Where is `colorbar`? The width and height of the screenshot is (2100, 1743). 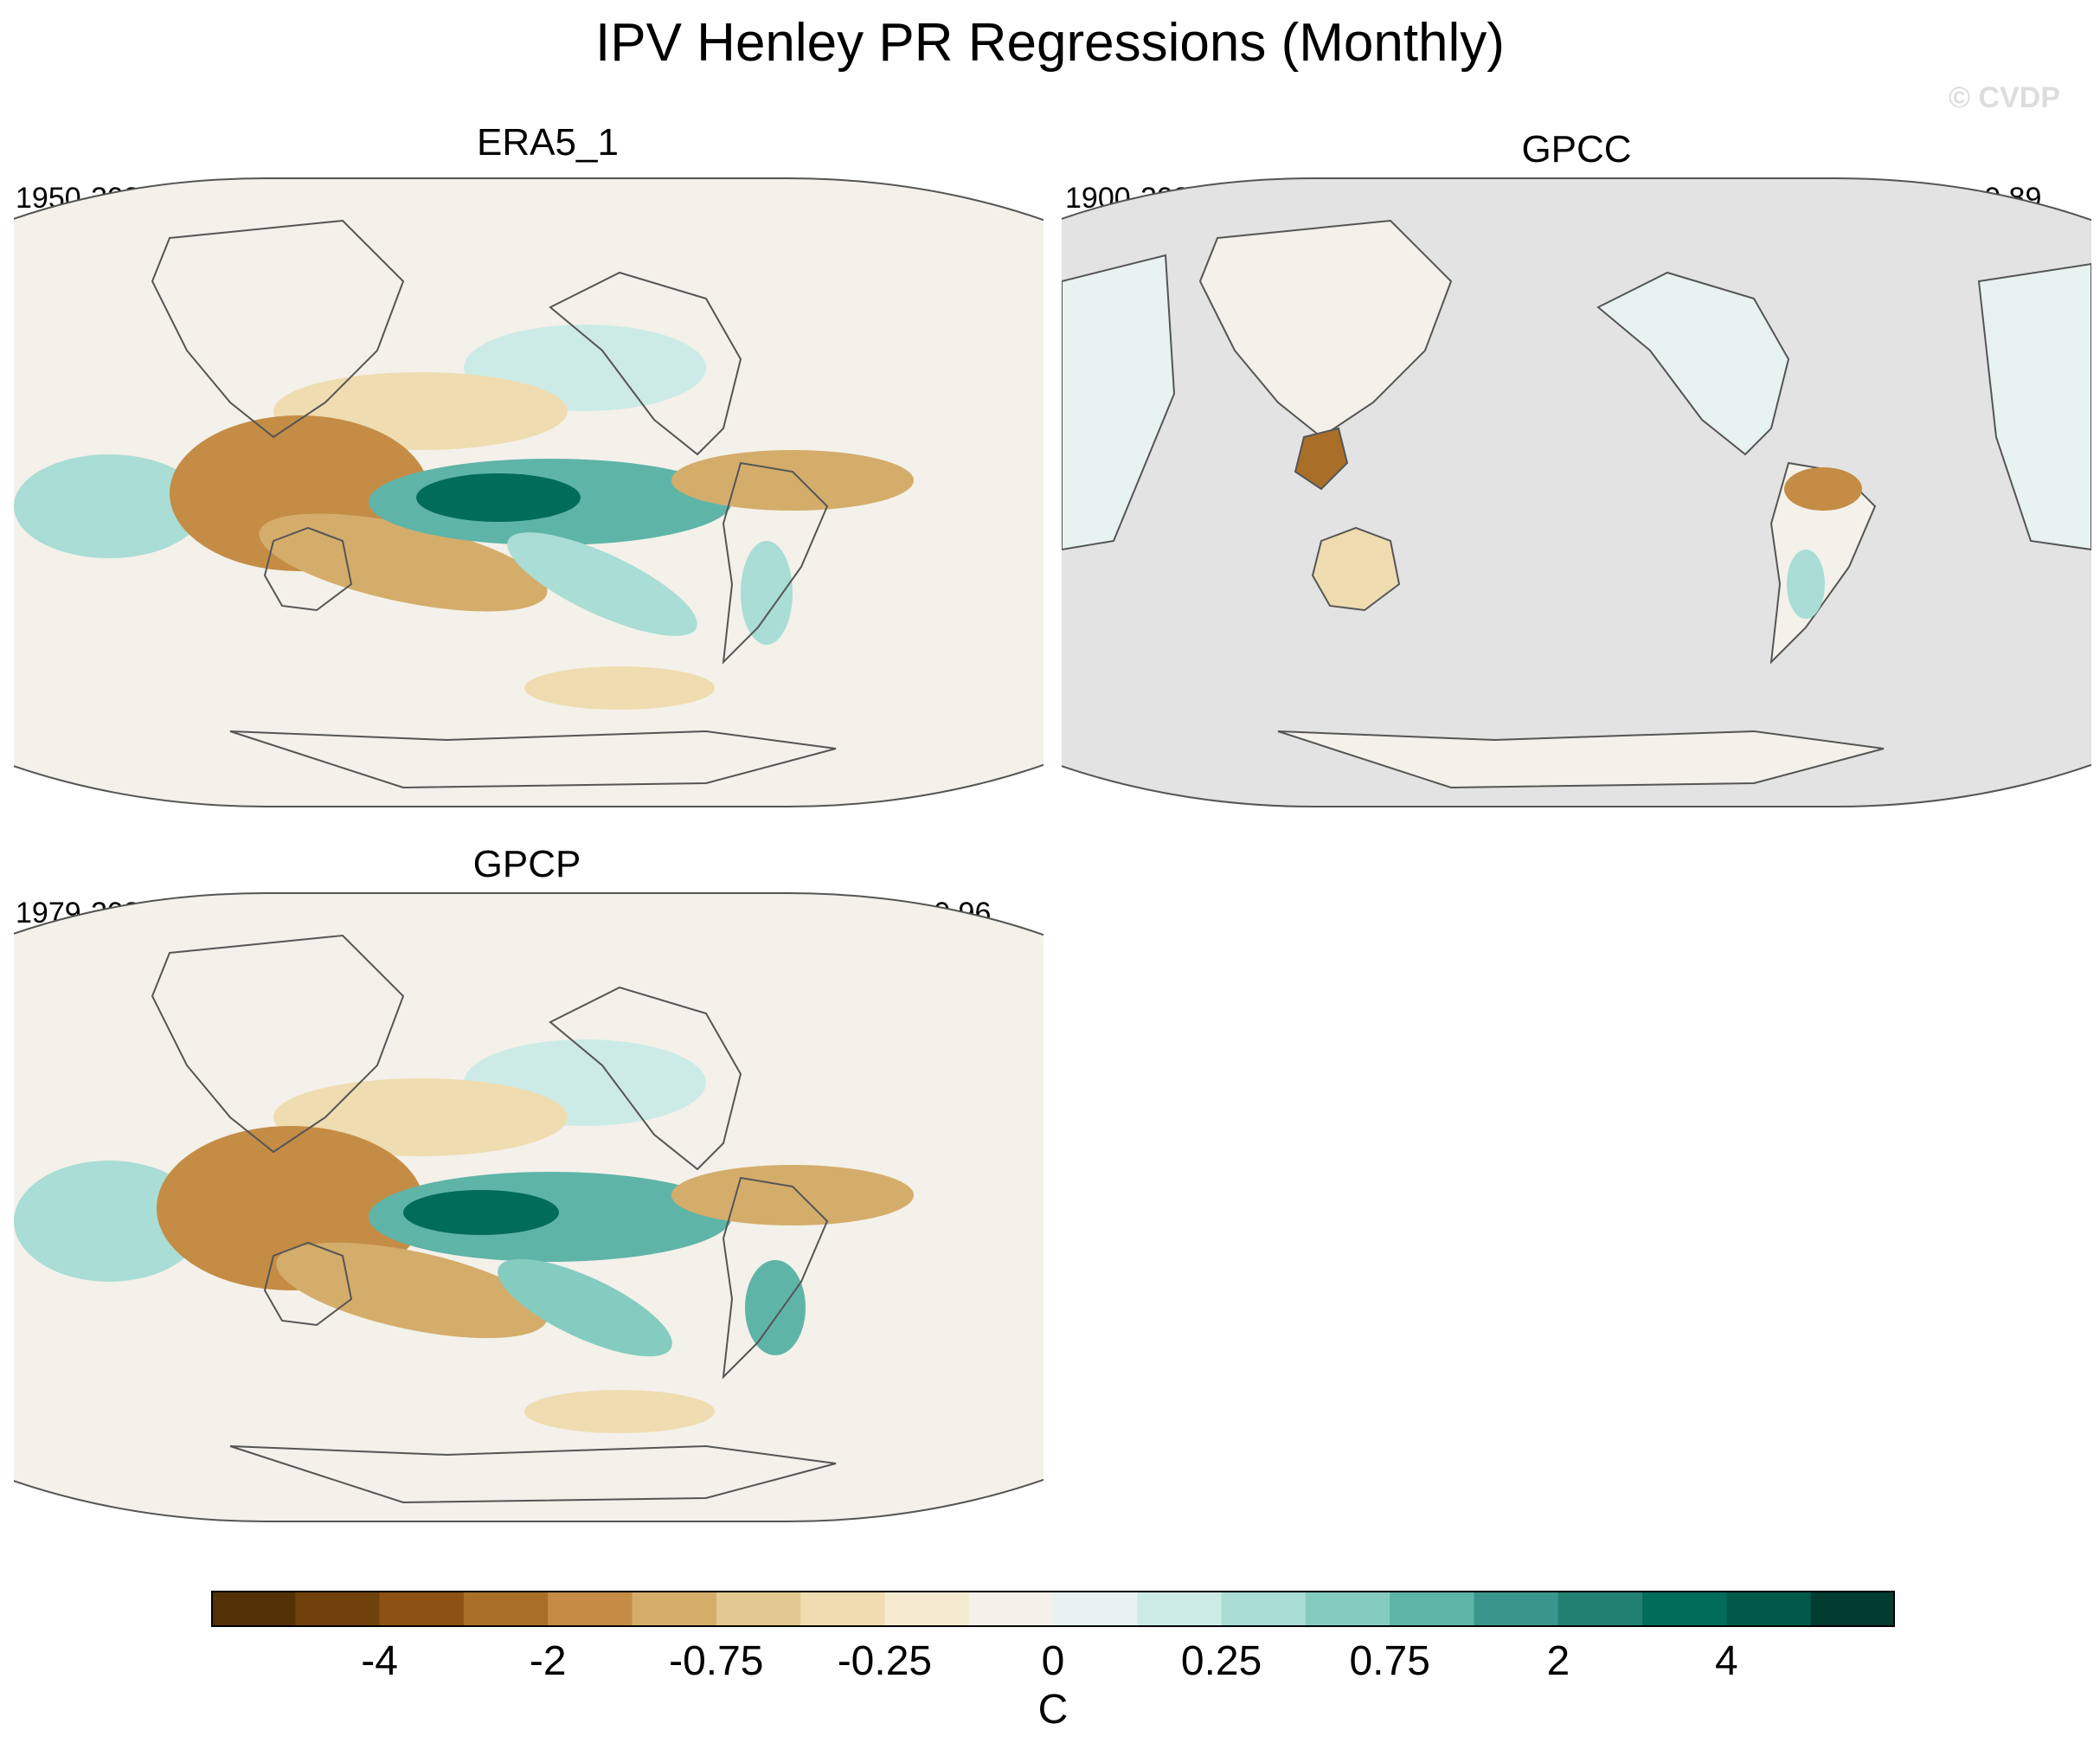
colorbar is located at coordinates (1053, 1609).